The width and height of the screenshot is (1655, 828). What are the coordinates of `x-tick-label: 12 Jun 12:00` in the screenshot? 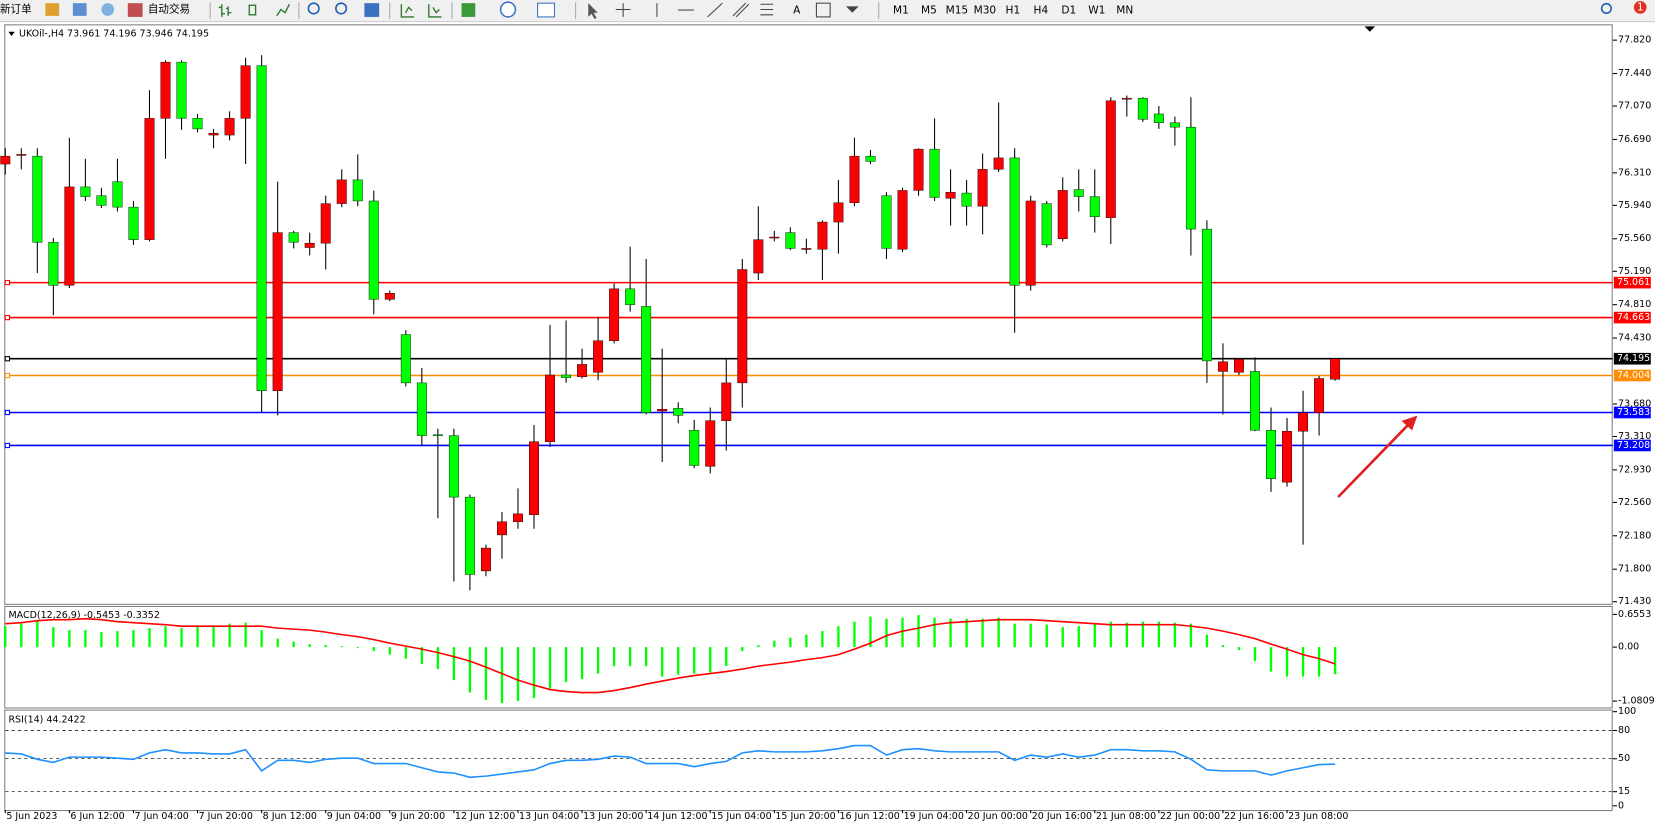 It's located at (485, 816).